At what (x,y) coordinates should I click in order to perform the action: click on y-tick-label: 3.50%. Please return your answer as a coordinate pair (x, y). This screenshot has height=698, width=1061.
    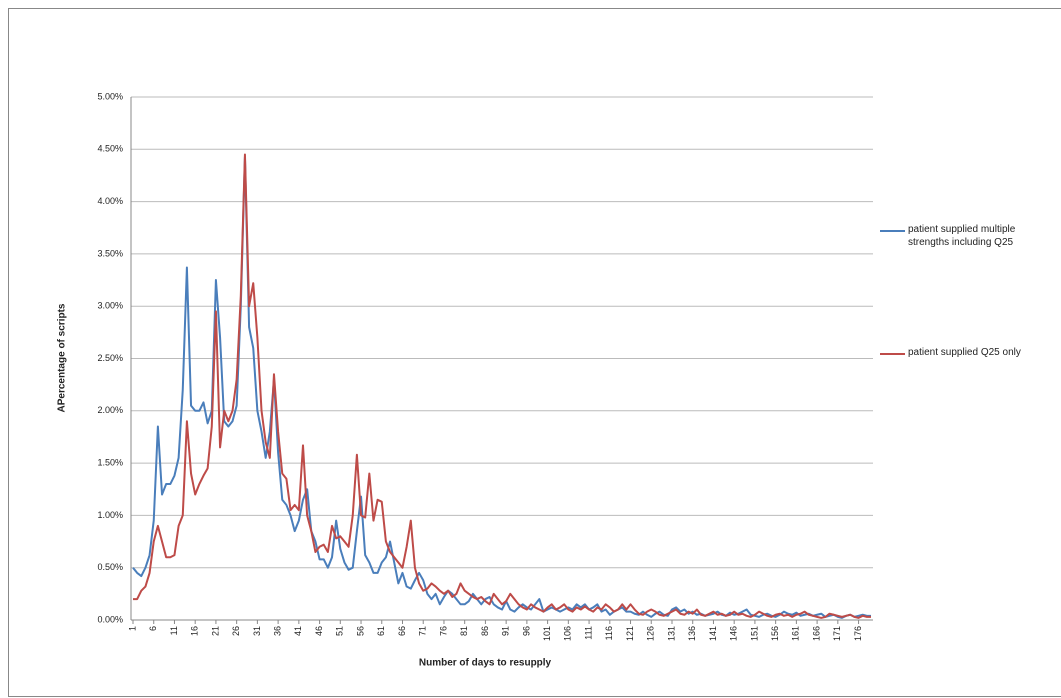
    Looking at the image, I should click on (110, 253).